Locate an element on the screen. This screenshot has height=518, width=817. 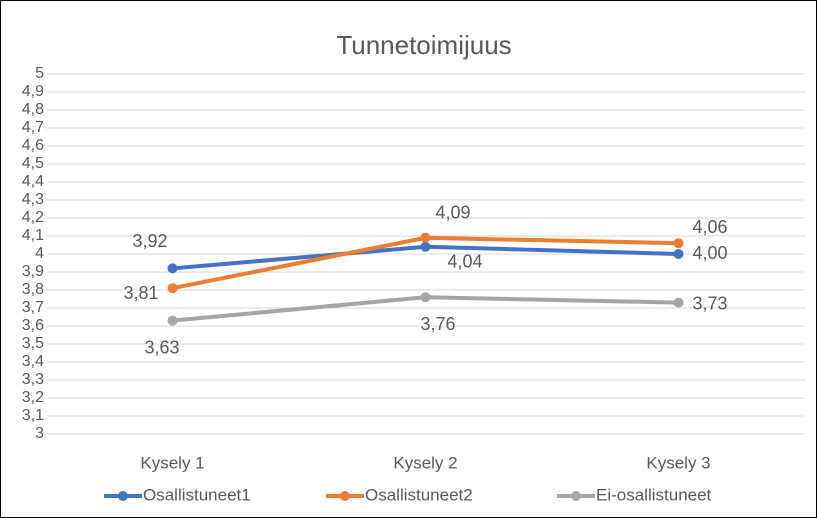
data-label: 3,81 is located at coordinates (140, 293).